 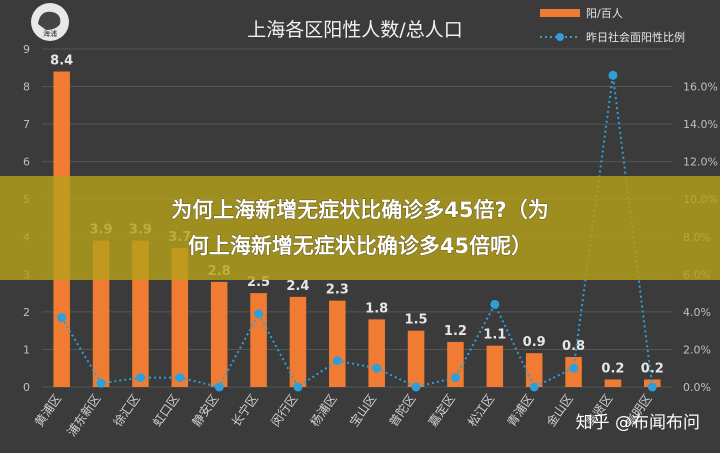 What do you see at coordinates (697, 312) in the screenshot?
I see `y-right-tick-label: 4.0%` at bounding box center [697, 312].